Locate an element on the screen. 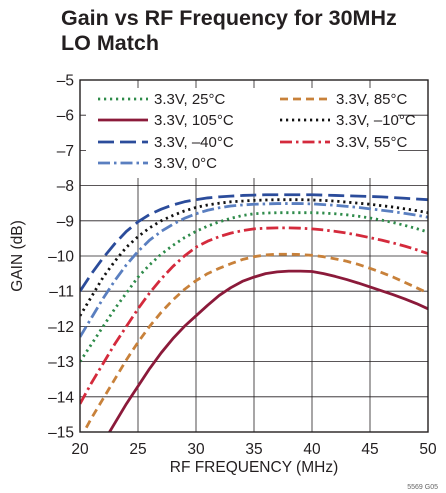 The height and width of the screenshot is (493, 446). y-tick-label: –5 is located at coordinates (65, 81).